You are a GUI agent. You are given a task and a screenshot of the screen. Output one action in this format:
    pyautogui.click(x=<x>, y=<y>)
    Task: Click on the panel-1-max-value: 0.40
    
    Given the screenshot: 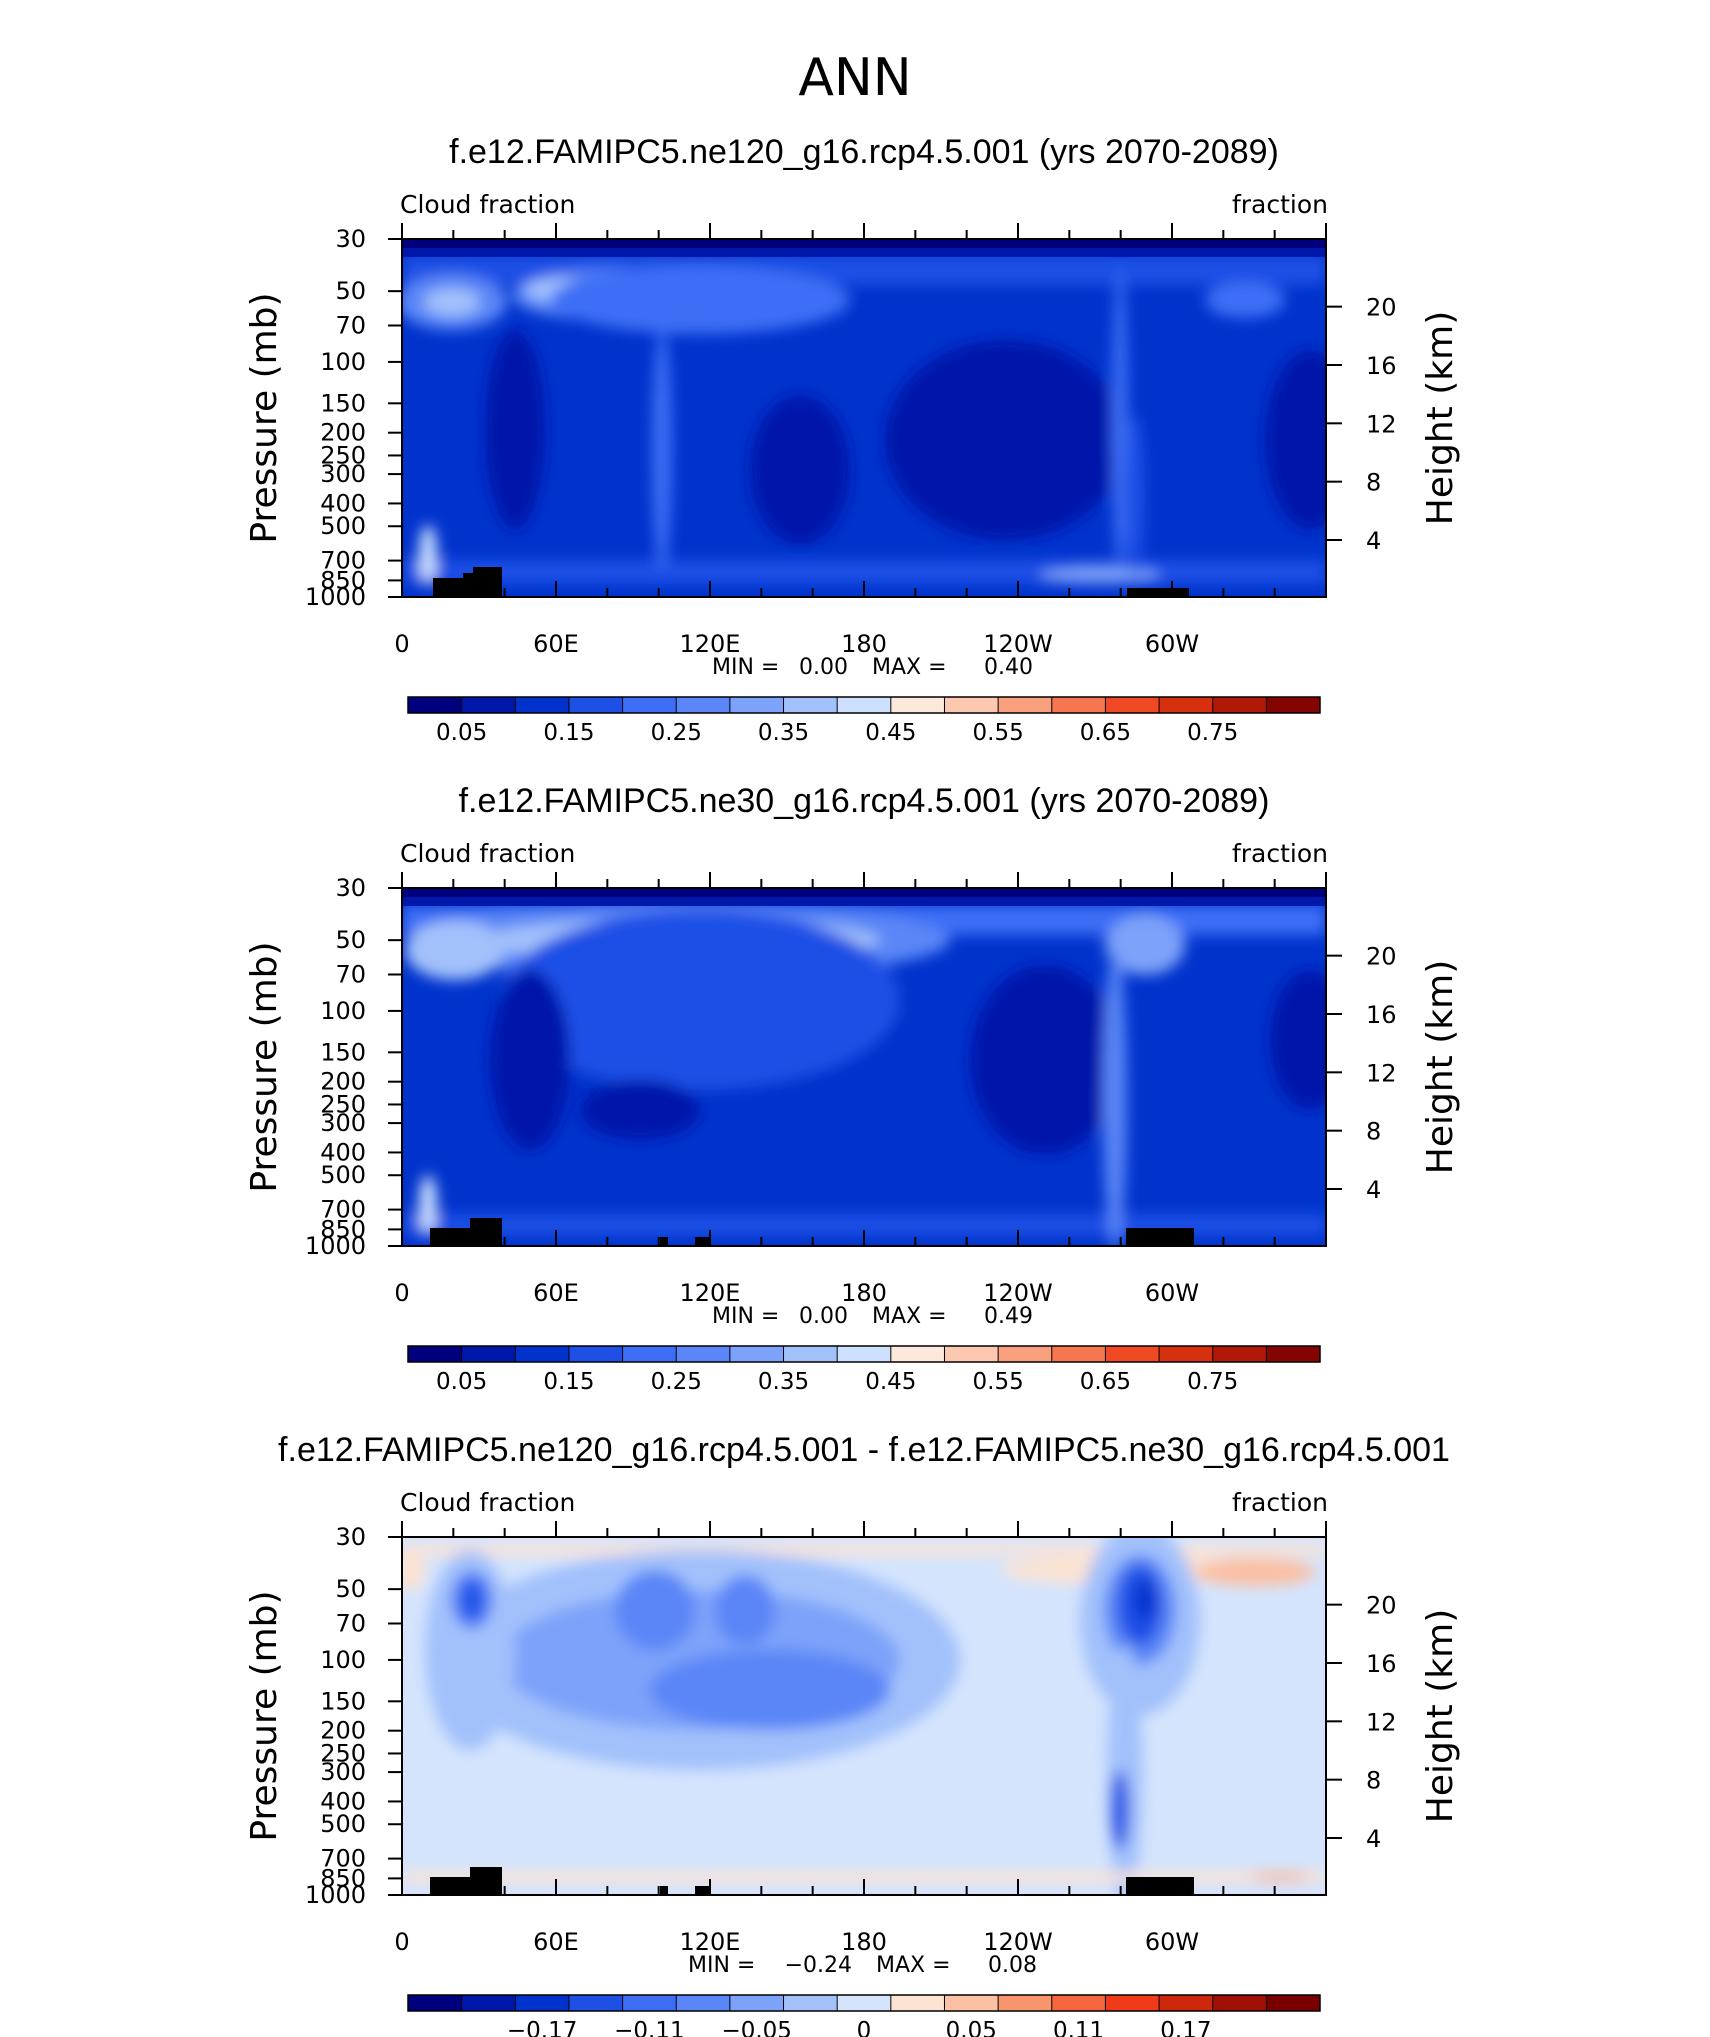 What is the action you would take?
    pyautogui.click(x=1008, y=667)
    